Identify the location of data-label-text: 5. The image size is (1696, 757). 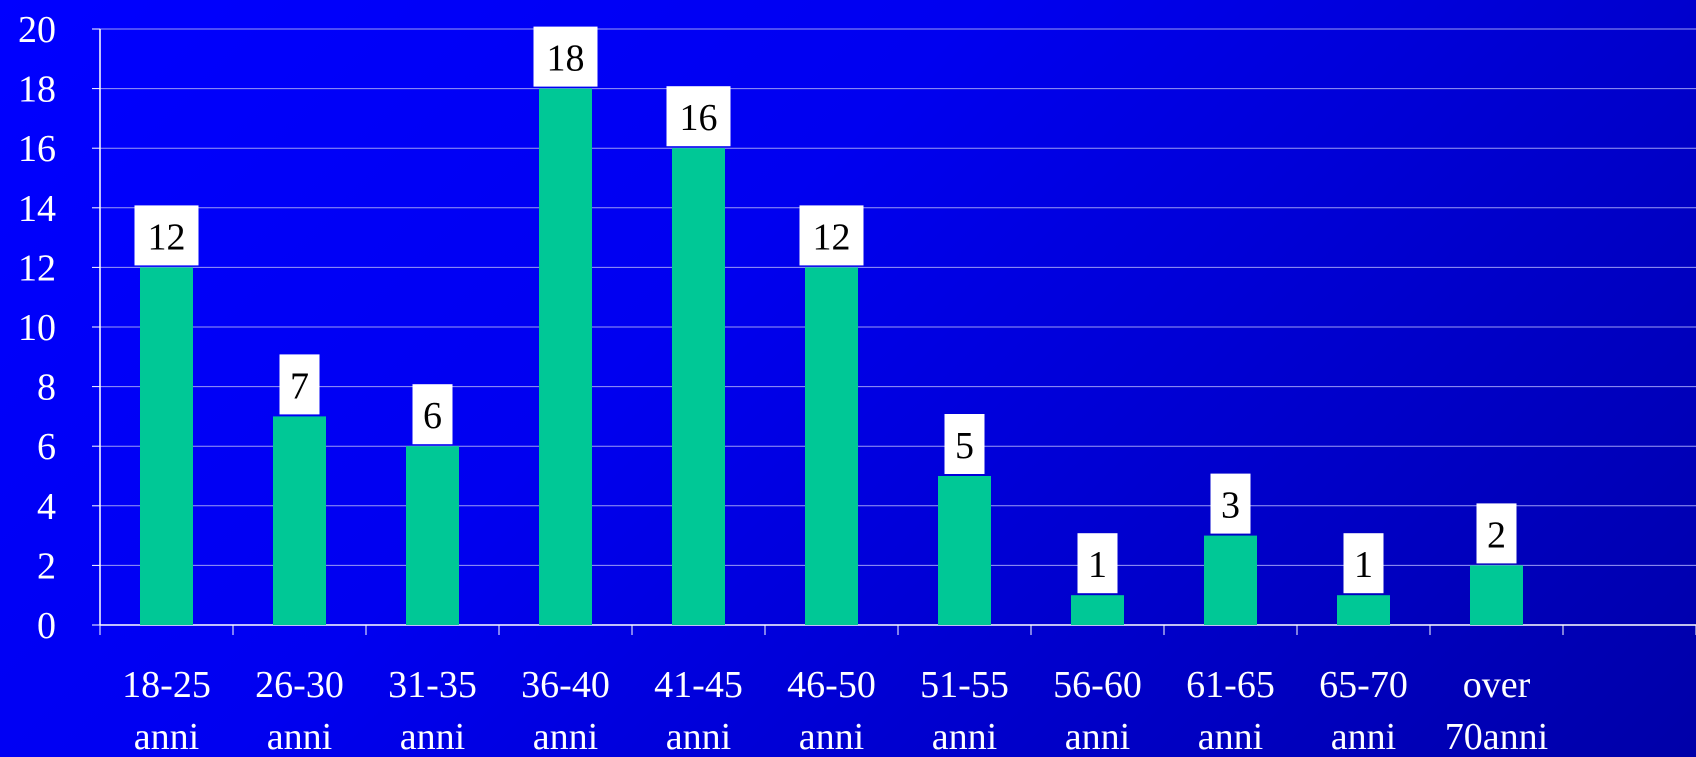
(964, 446).